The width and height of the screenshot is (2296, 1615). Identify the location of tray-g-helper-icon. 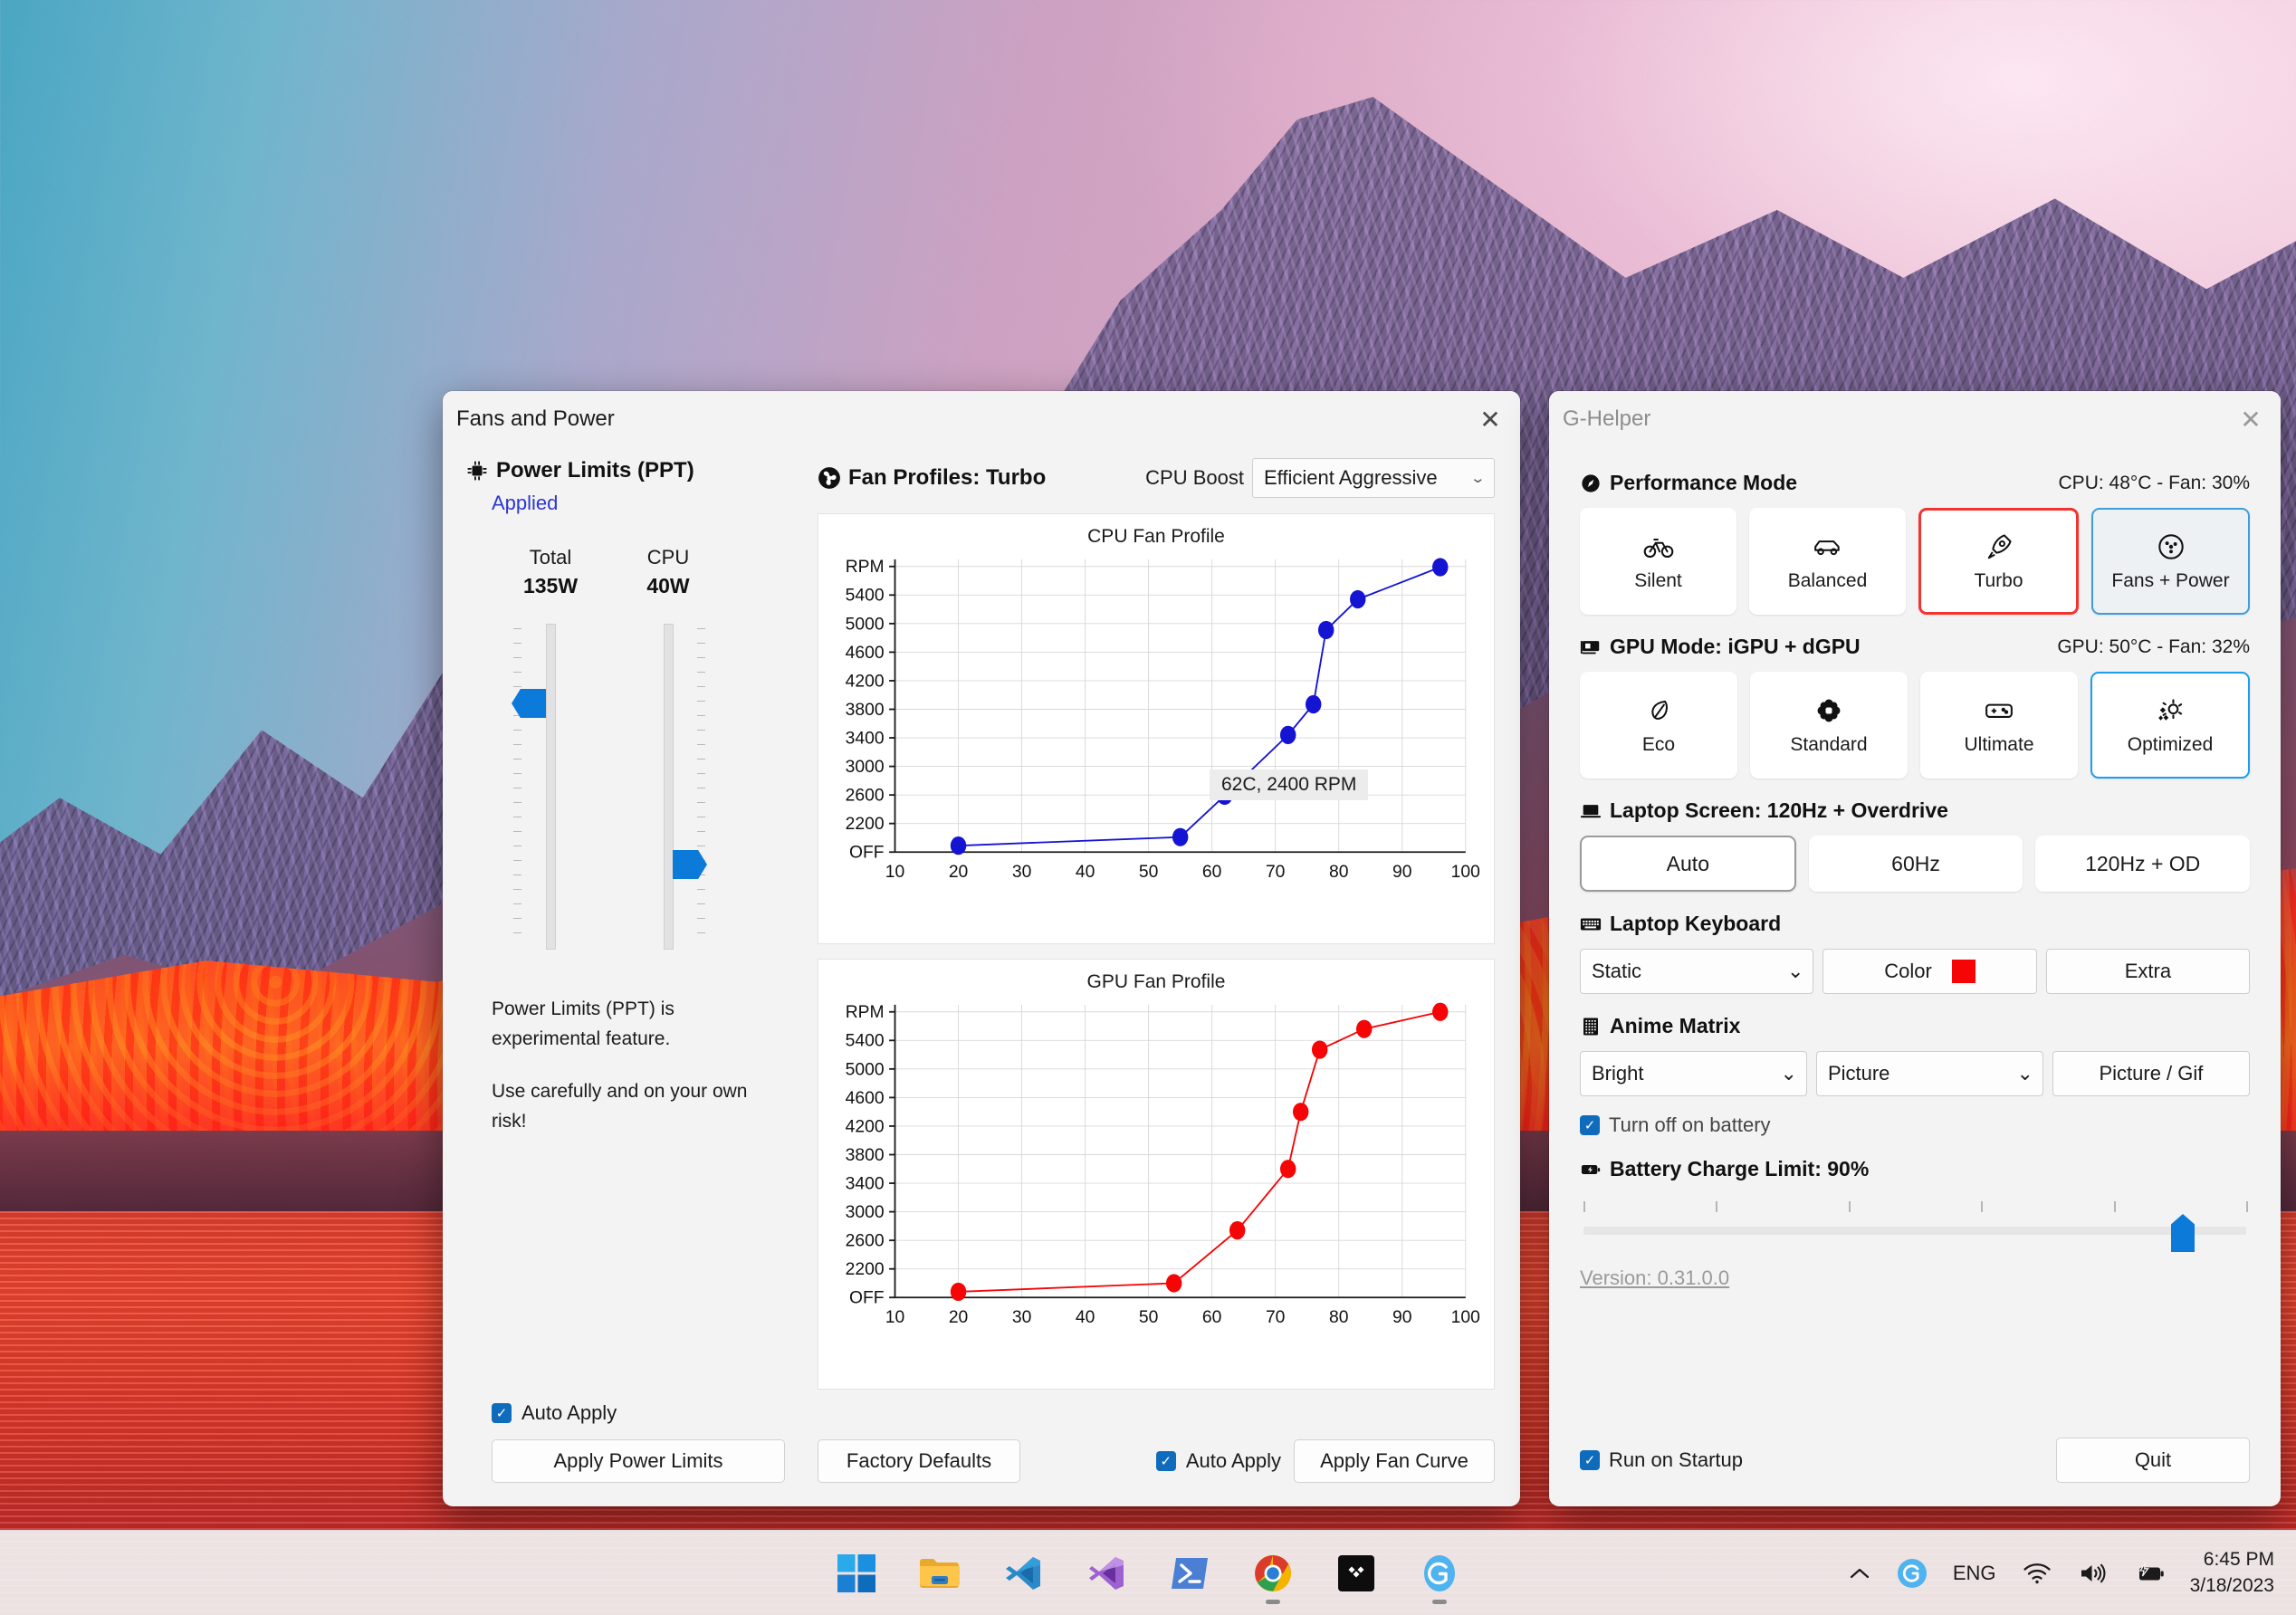
(1912, 1573).